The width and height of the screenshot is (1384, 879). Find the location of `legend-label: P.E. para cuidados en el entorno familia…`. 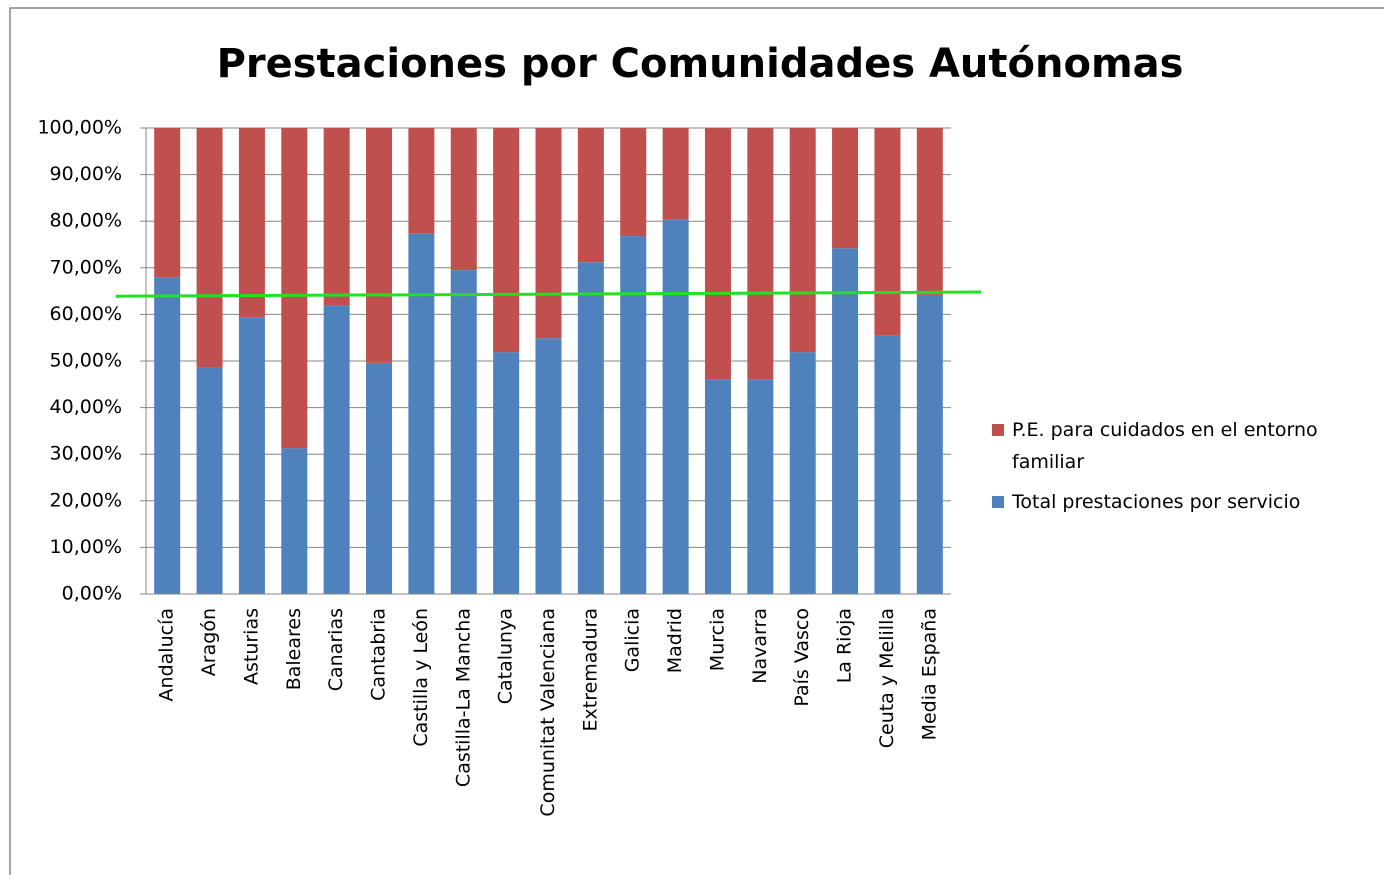

legend-label: P.E. para cuidados en el entorno familia… is located at coordinates (1165, 446).